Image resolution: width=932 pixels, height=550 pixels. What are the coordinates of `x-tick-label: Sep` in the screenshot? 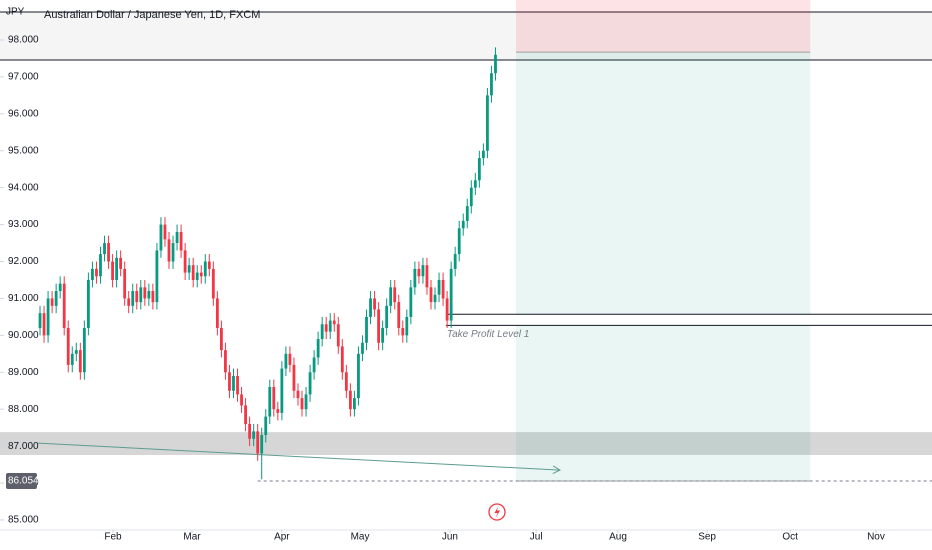 It's located at (707, 537).